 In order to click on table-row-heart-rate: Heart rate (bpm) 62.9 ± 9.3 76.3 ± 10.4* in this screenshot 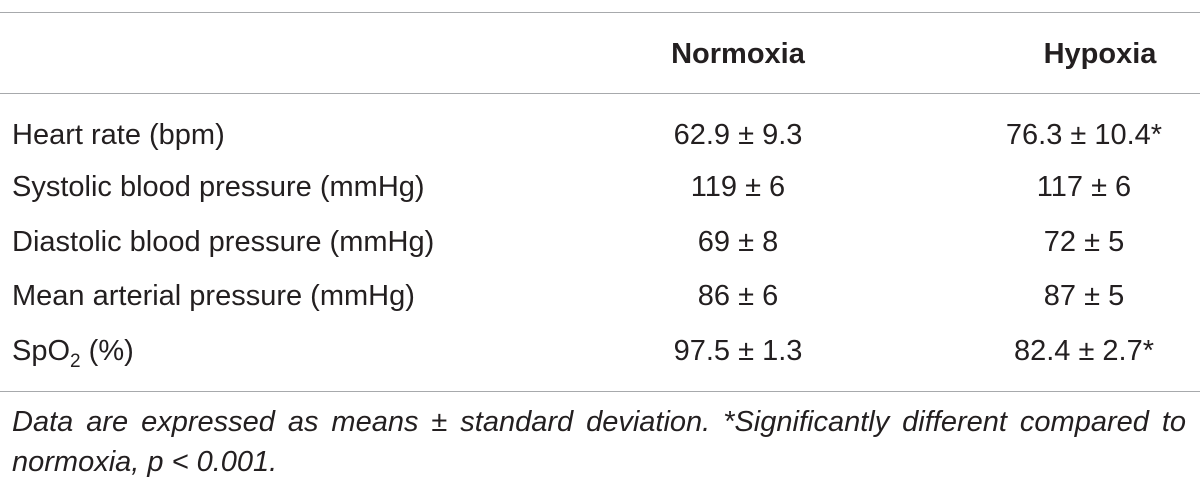, I will do `click(600, 135)`.